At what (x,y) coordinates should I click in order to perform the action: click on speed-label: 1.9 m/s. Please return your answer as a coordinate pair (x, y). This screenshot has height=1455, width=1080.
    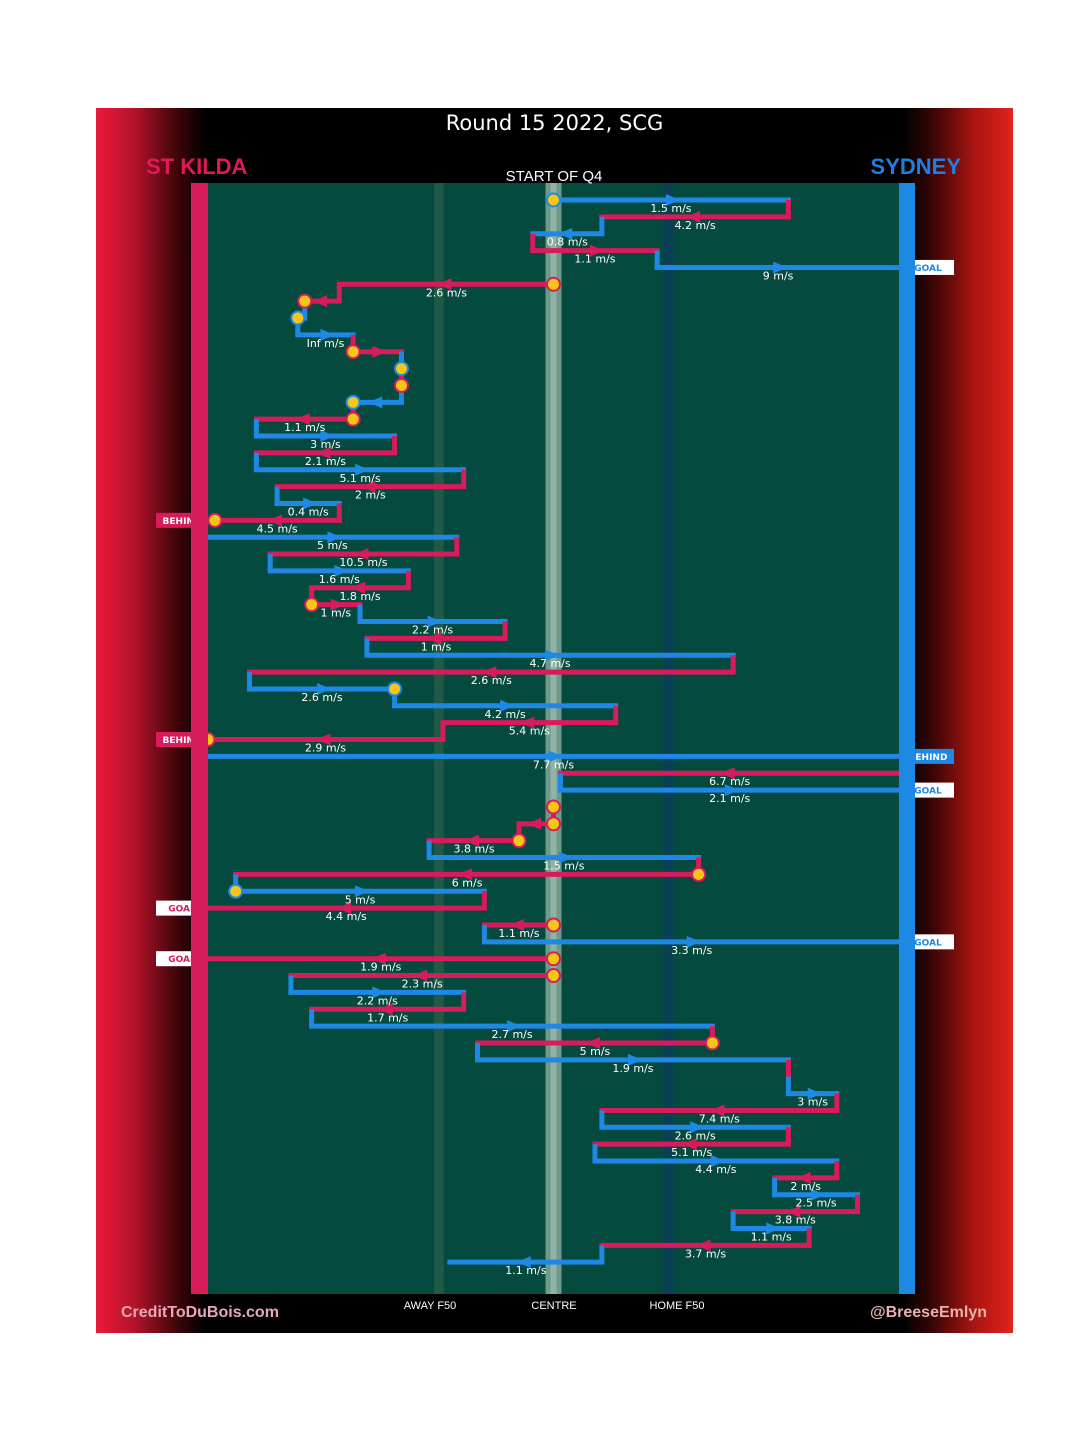
    Looking at the image, I should click on (632, 1068).